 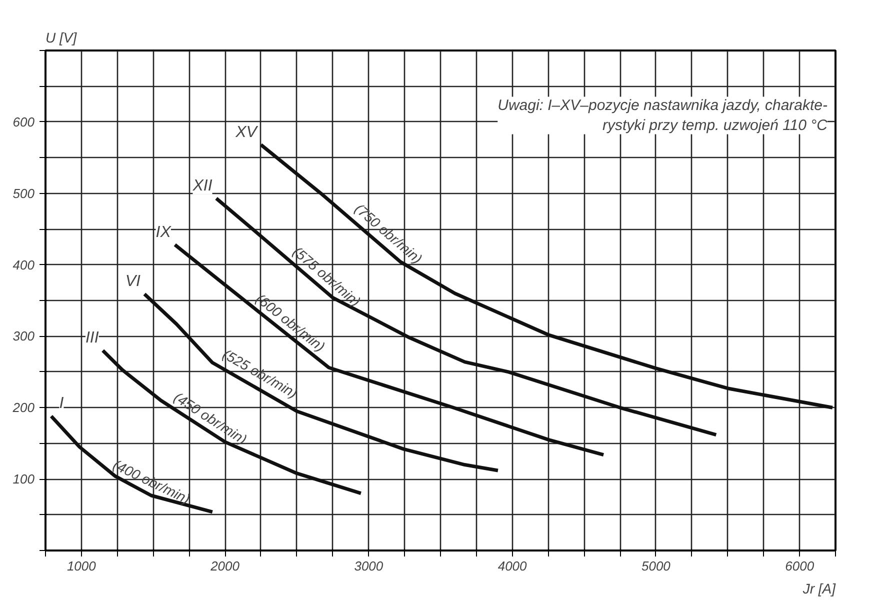 I want to click on x-axis-title: Jr [A], so click(x=819, y=588).